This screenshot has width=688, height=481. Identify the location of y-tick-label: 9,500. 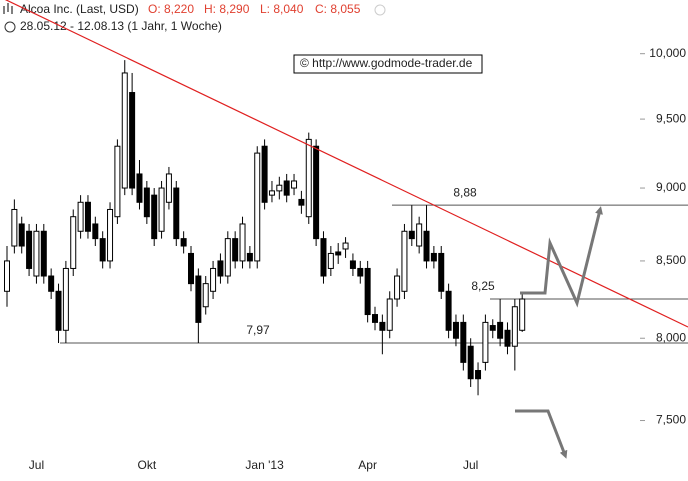
(671, 118).